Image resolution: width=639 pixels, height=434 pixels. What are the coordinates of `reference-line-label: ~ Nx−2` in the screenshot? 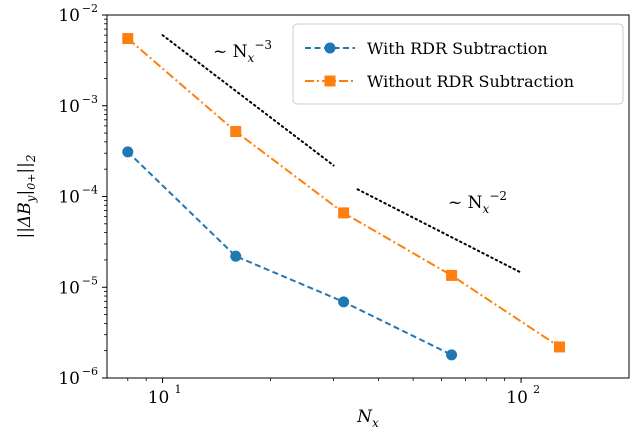 It's located at (477, 202).